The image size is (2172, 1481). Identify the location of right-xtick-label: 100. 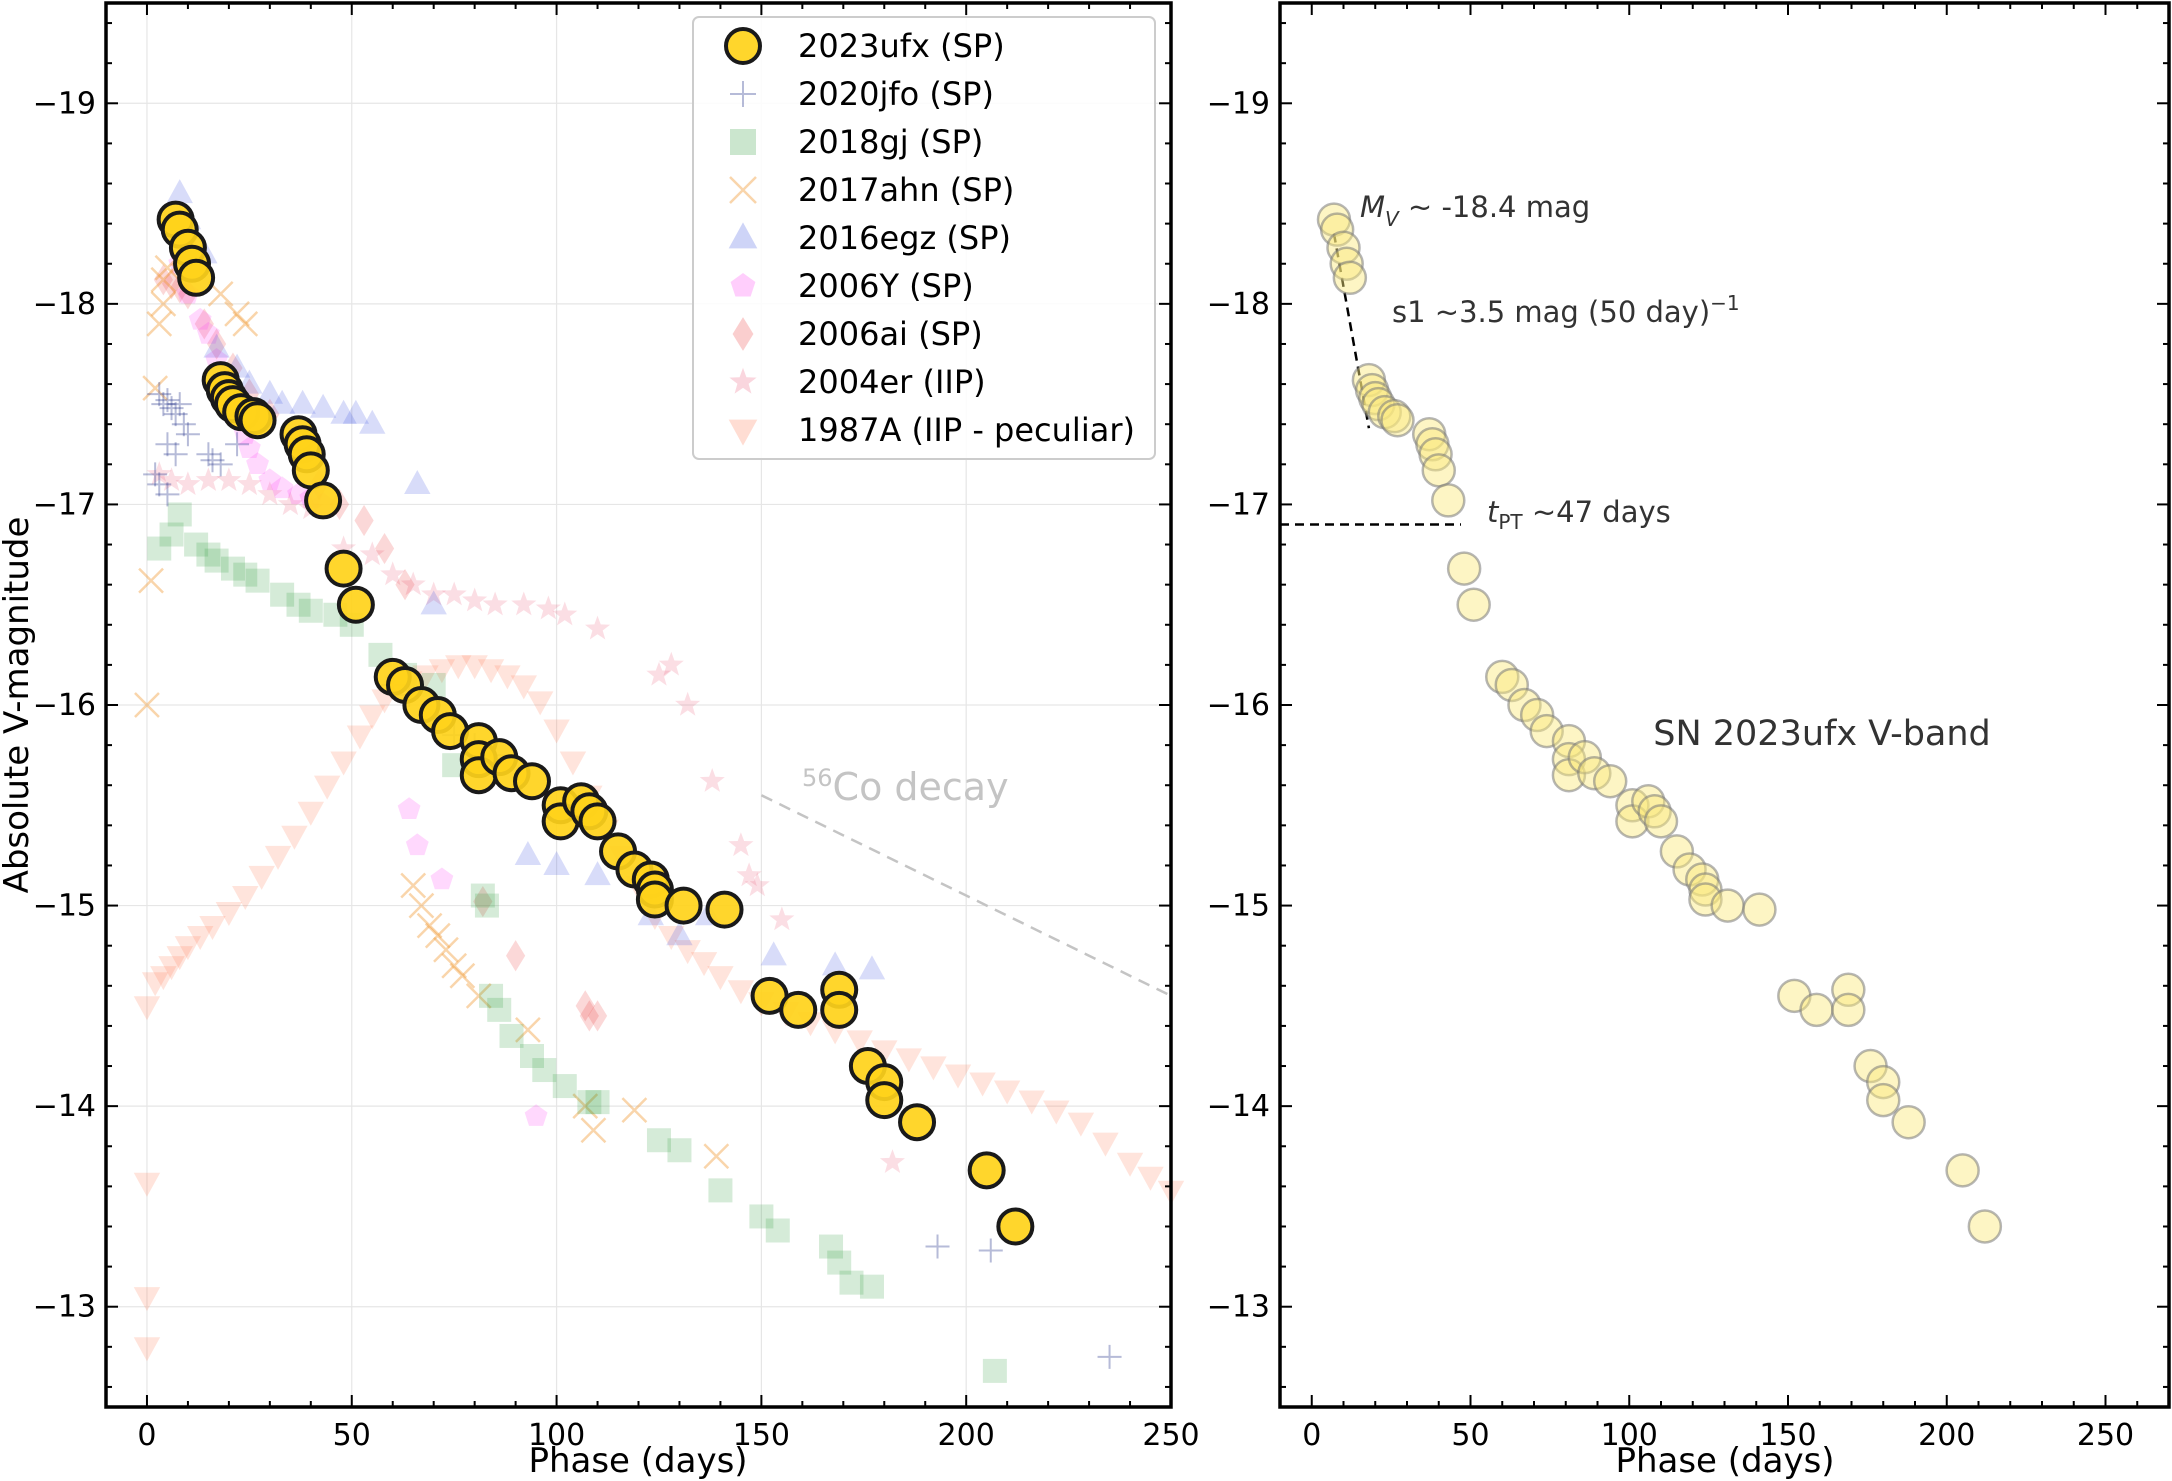
(1629, 1435).